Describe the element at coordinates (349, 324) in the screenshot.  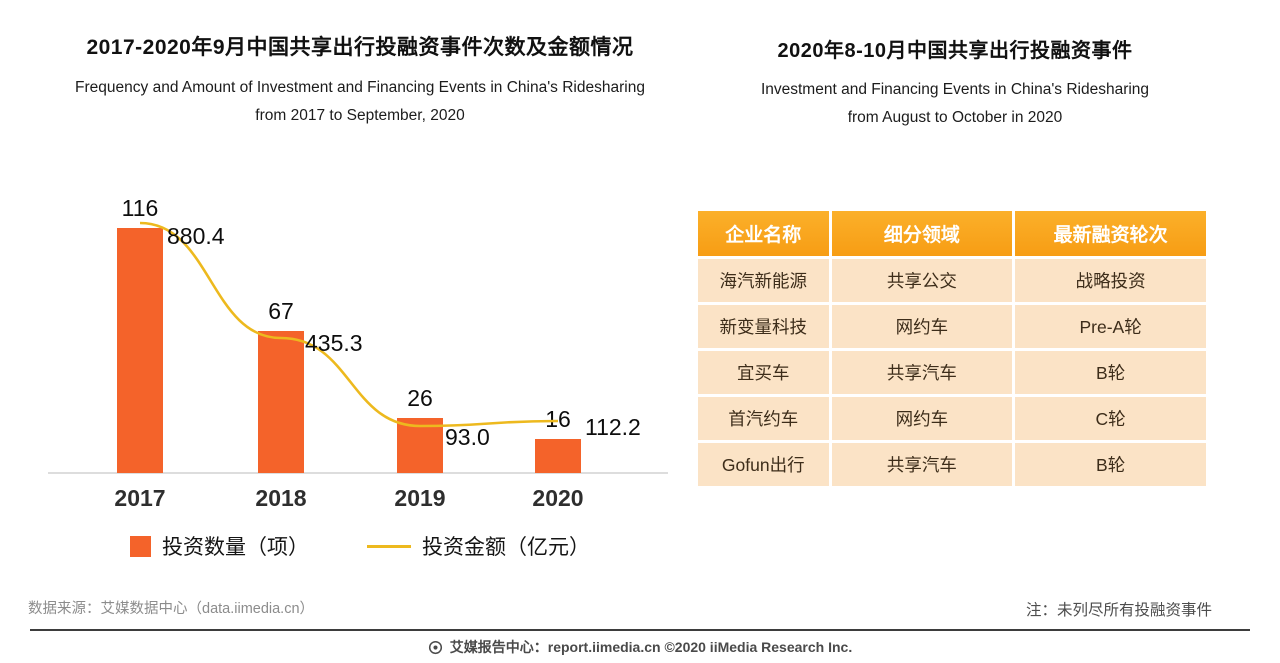
I see `amount-line` at that location.